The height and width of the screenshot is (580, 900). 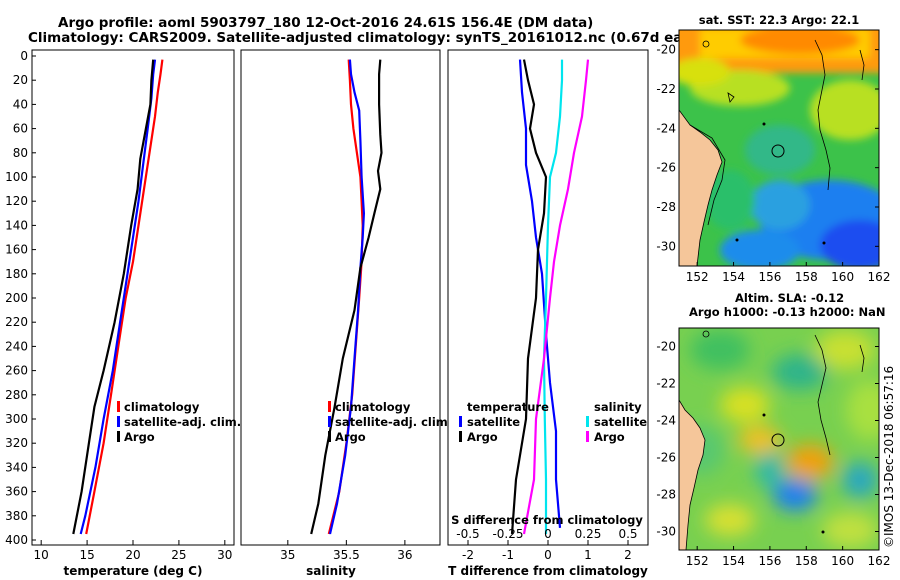 What do you see at coordinates (331, 571) in the screenshot?
I see `salinity-axis-label: salinity` at bounding box center [331, 571].